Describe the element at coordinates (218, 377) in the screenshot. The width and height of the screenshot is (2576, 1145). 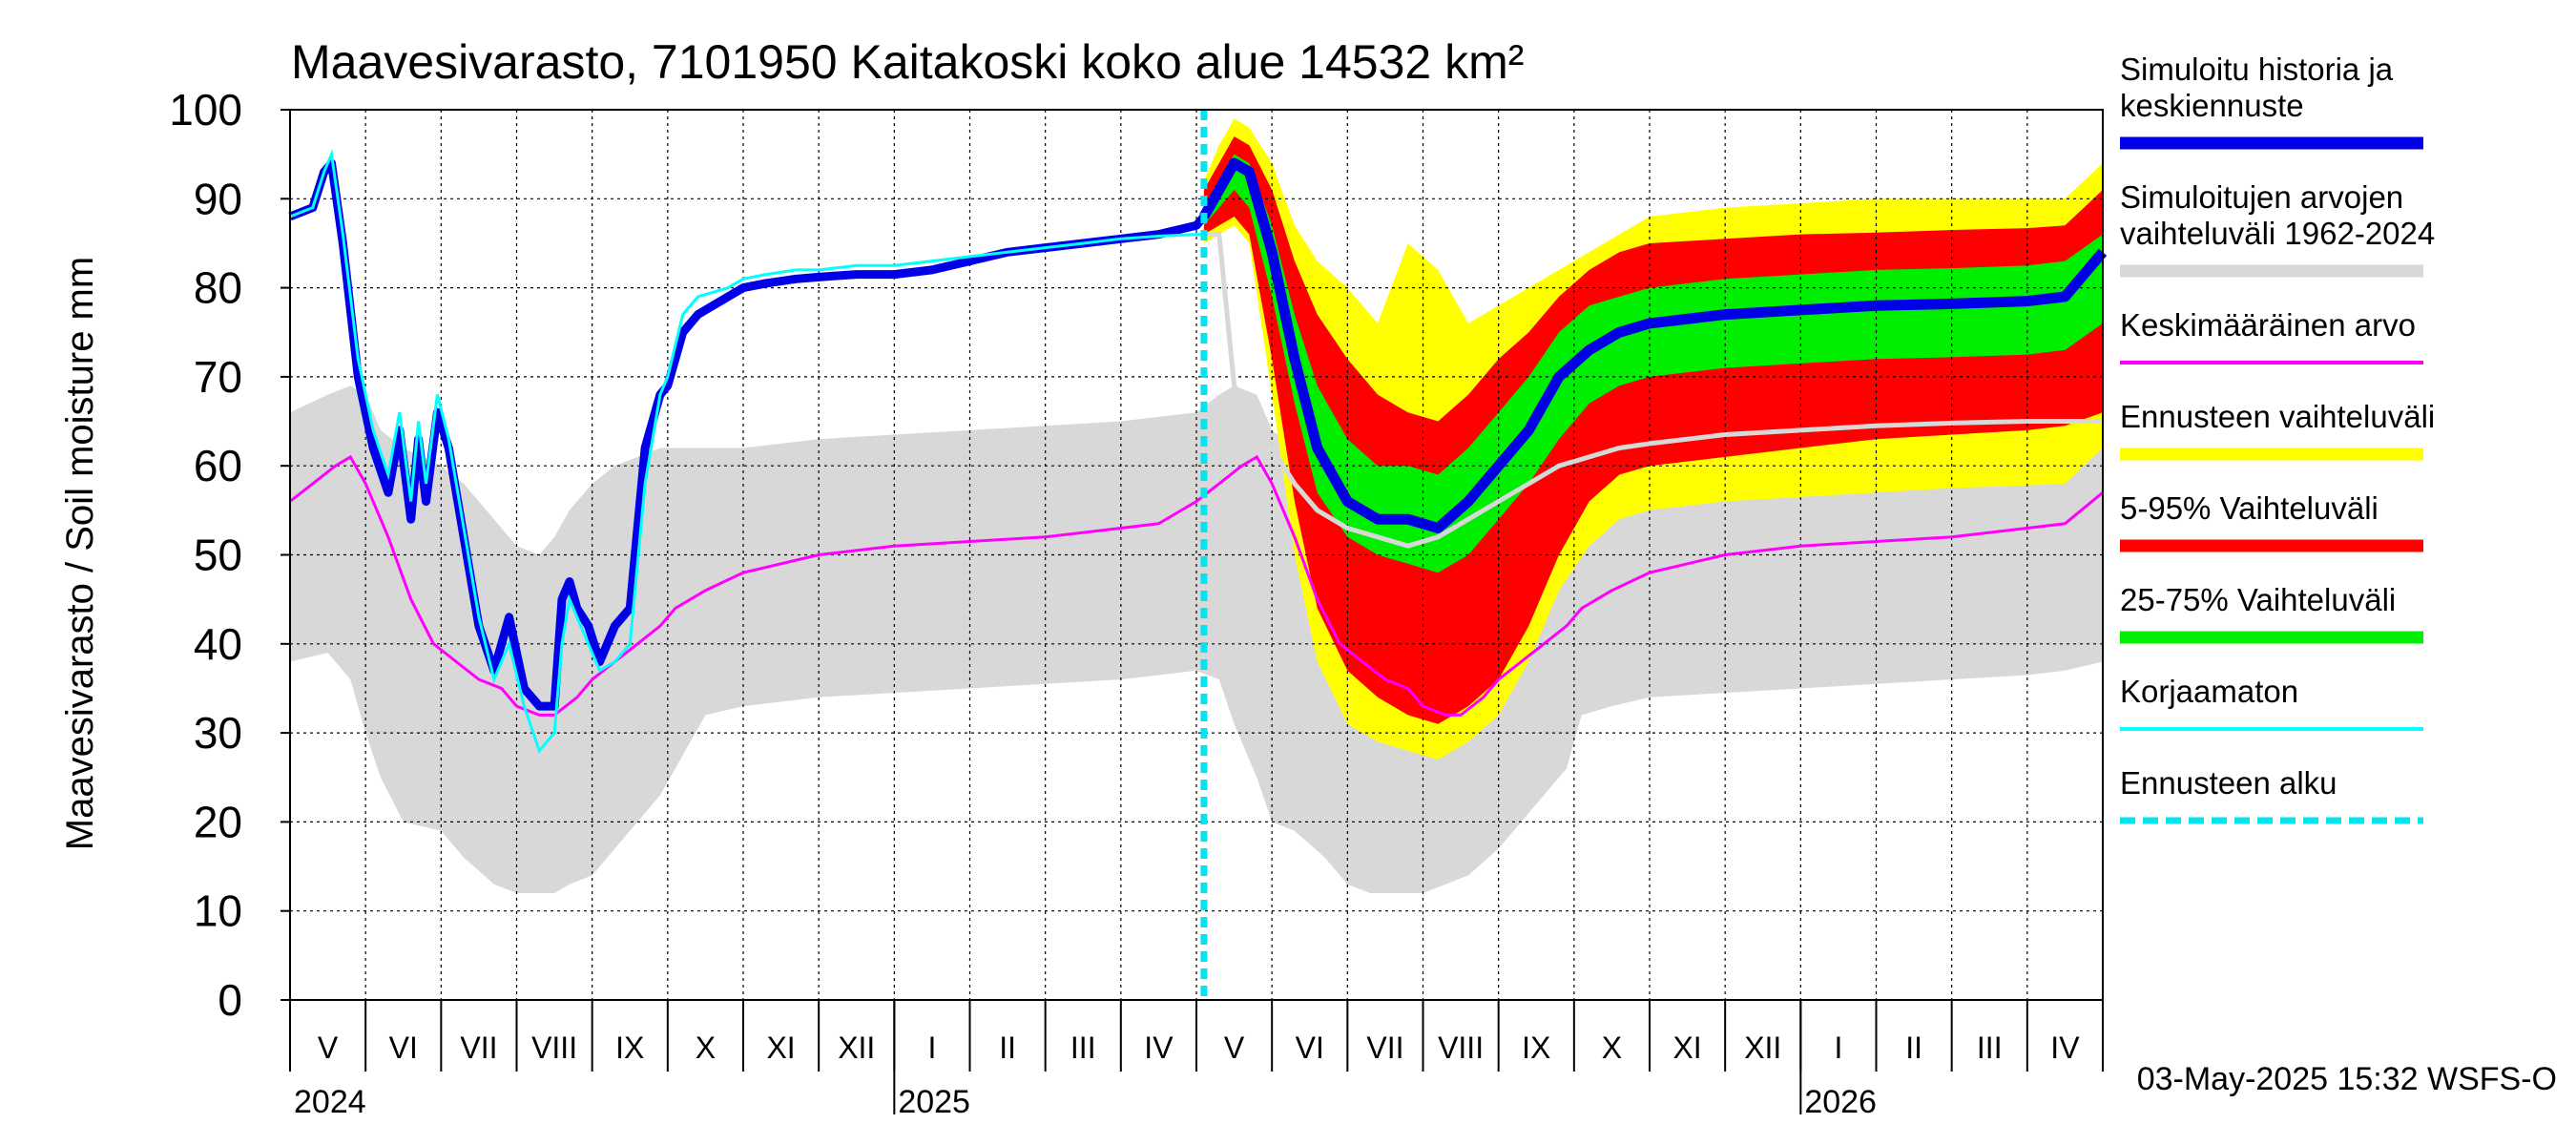
I see `y-tick-label: 70` at that location.